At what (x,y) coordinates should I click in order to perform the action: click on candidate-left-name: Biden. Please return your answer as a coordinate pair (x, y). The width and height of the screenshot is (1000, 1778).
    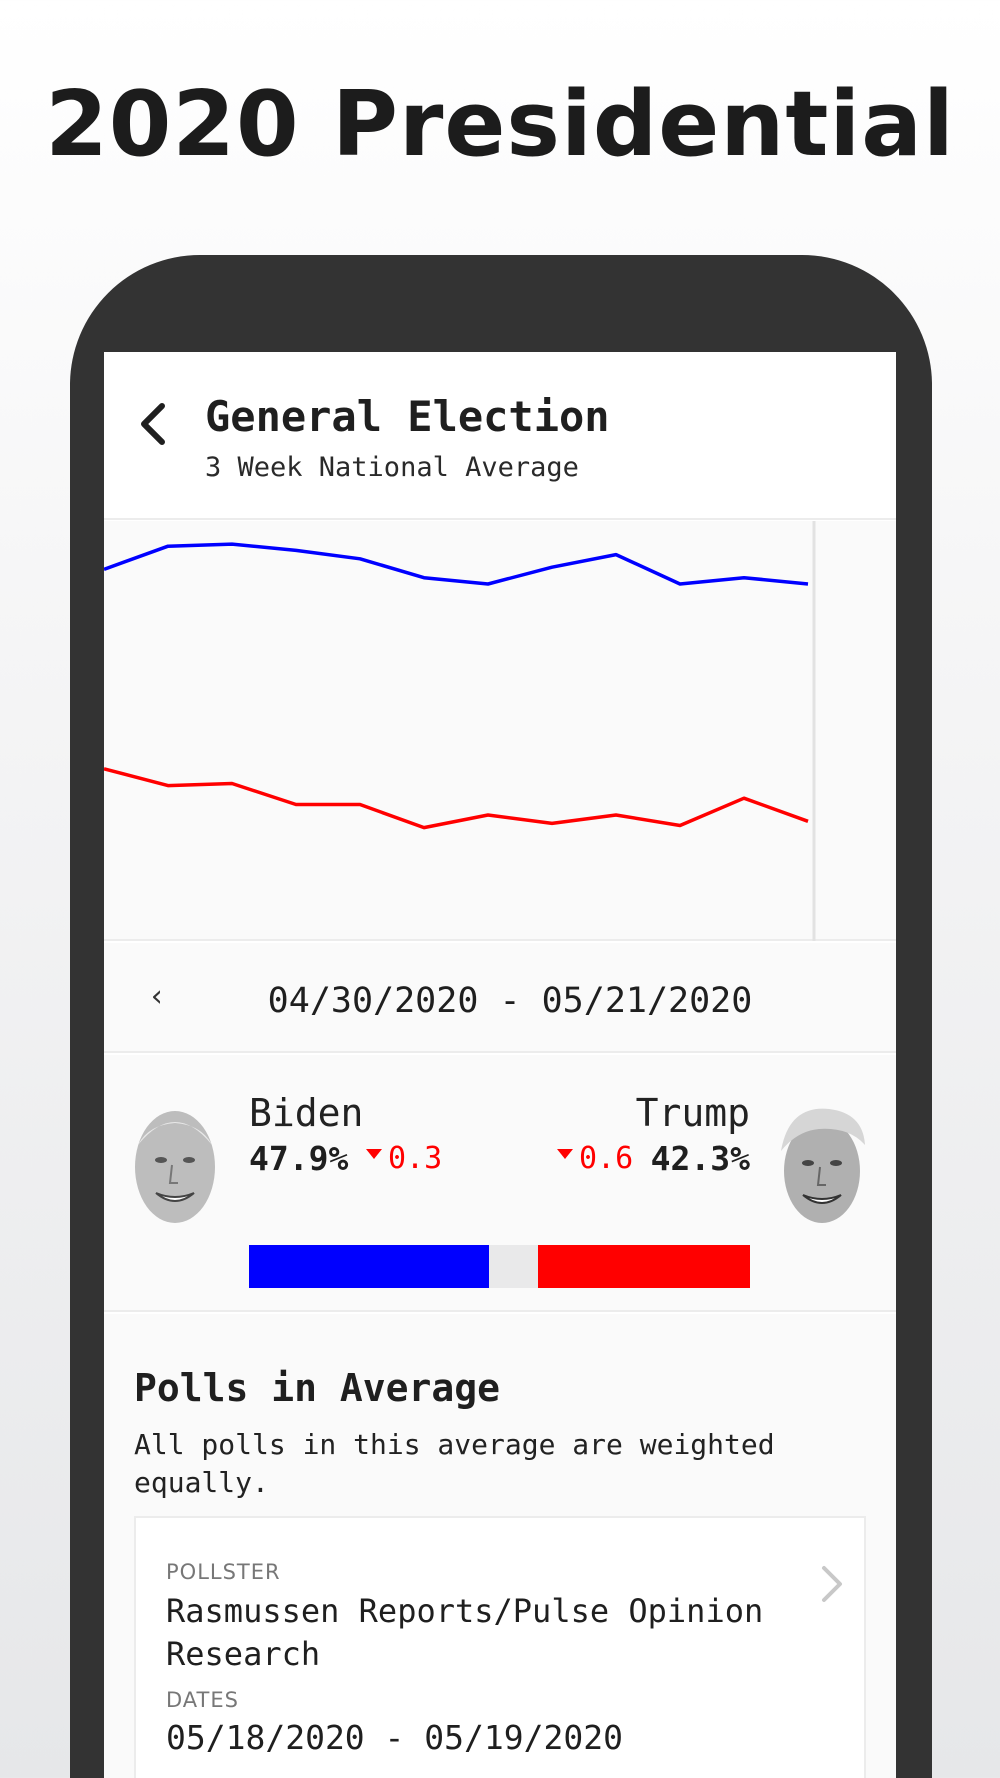
    Looking at the image, I should click on (306, 1113).